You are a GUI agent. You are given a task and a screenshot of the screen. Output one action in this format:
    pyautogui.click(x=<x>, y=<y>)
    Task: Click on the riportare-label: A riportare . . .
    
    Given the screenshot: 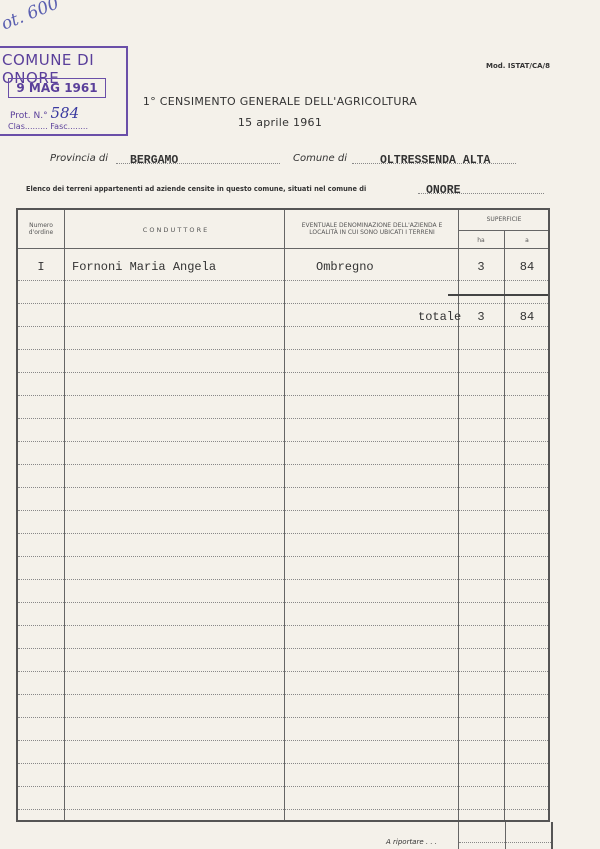 What is the action you would take?
    pyautogui.click(x=412, y=842)
    